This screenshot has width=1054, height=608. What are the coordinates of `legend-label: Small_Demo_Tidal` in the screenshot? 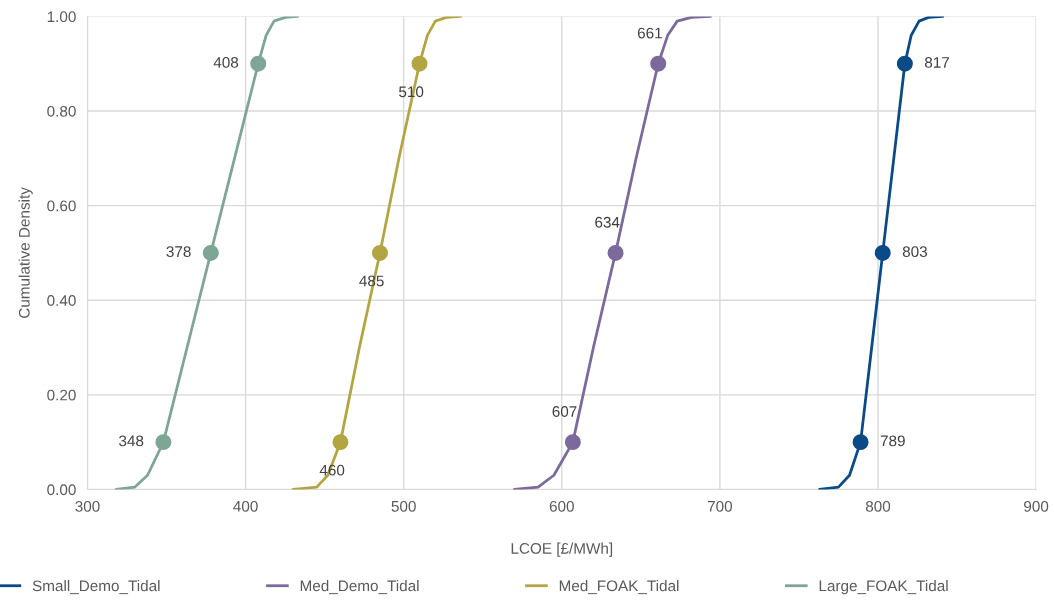 It's located at (96, 587).